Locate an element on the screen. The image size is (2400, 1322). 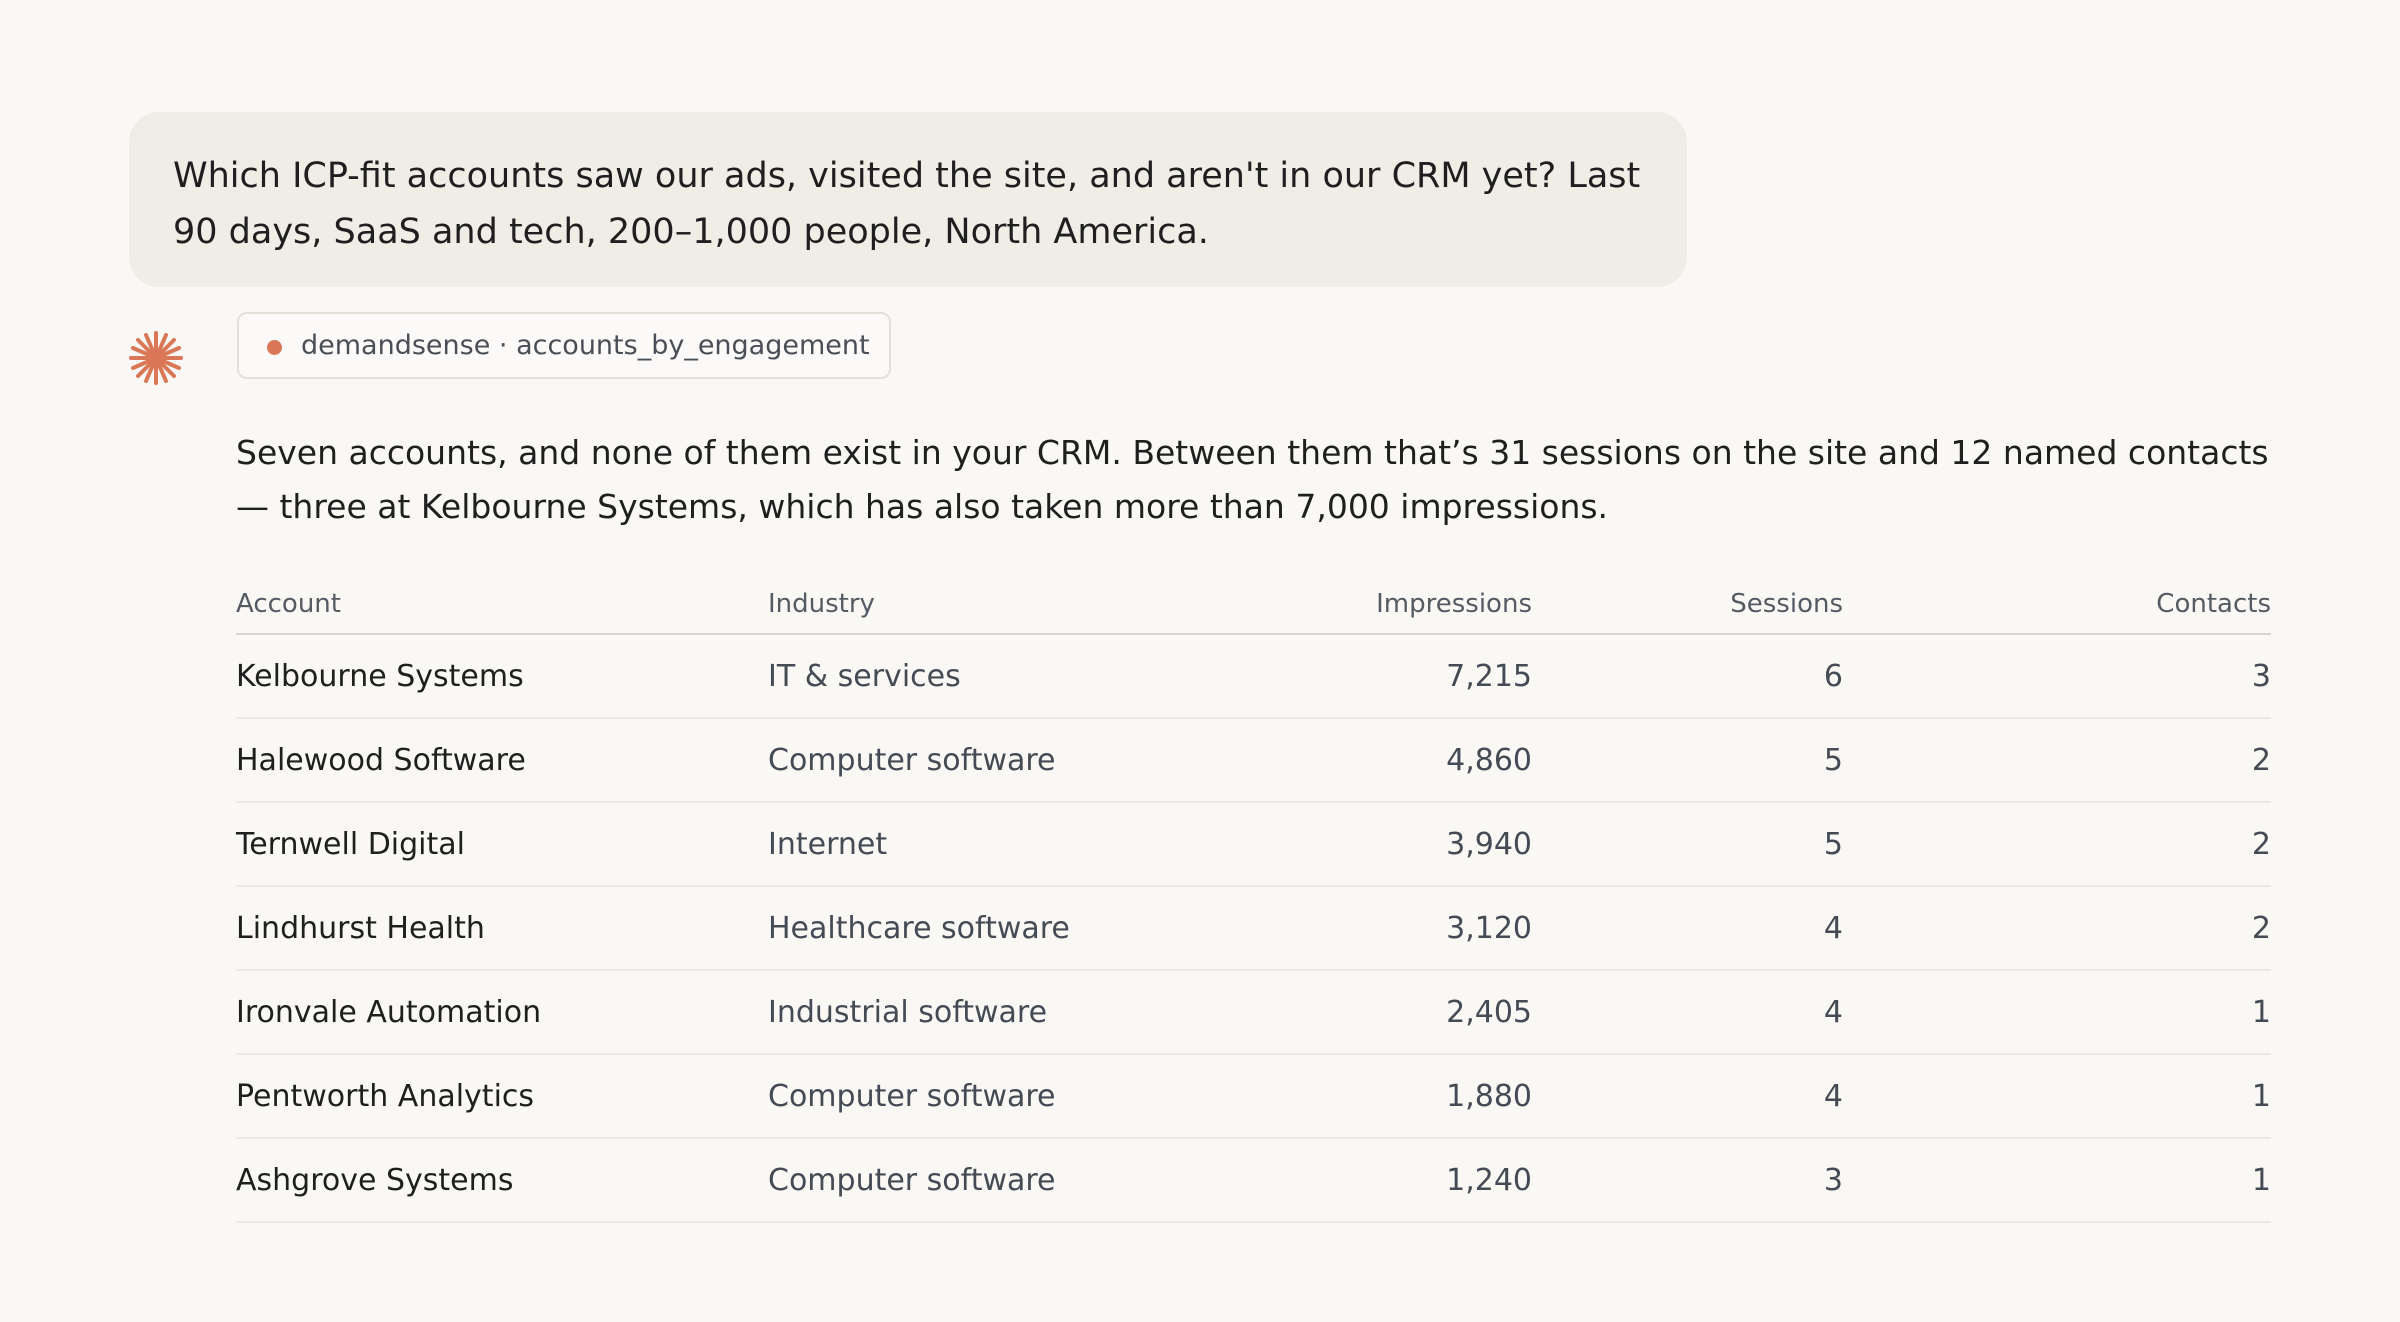
status-dot is located at coordinates (274, 347).